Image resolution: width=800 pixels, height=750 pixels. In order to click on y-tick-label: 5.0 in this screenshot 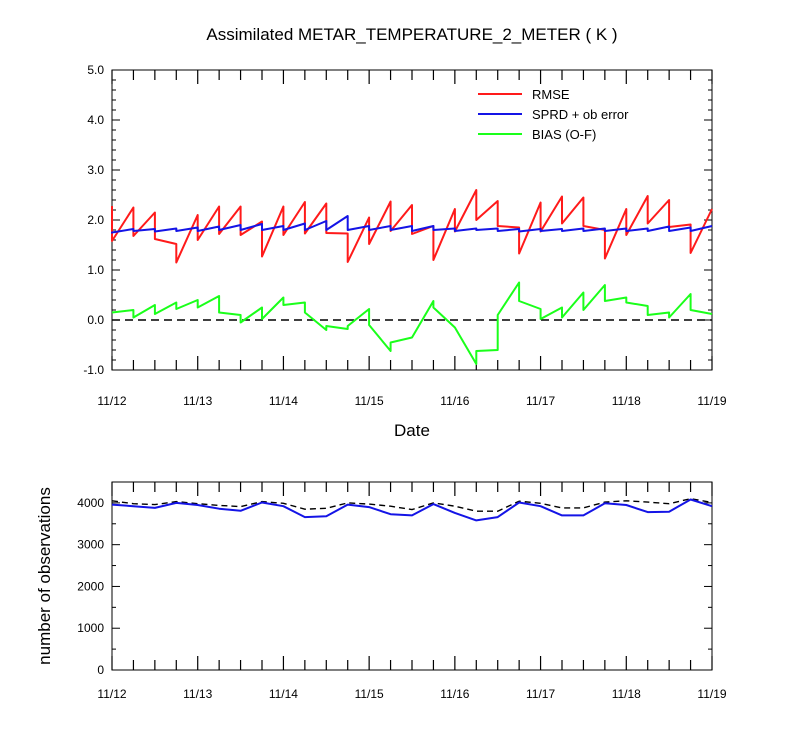, I will do `click(95, 70)`.